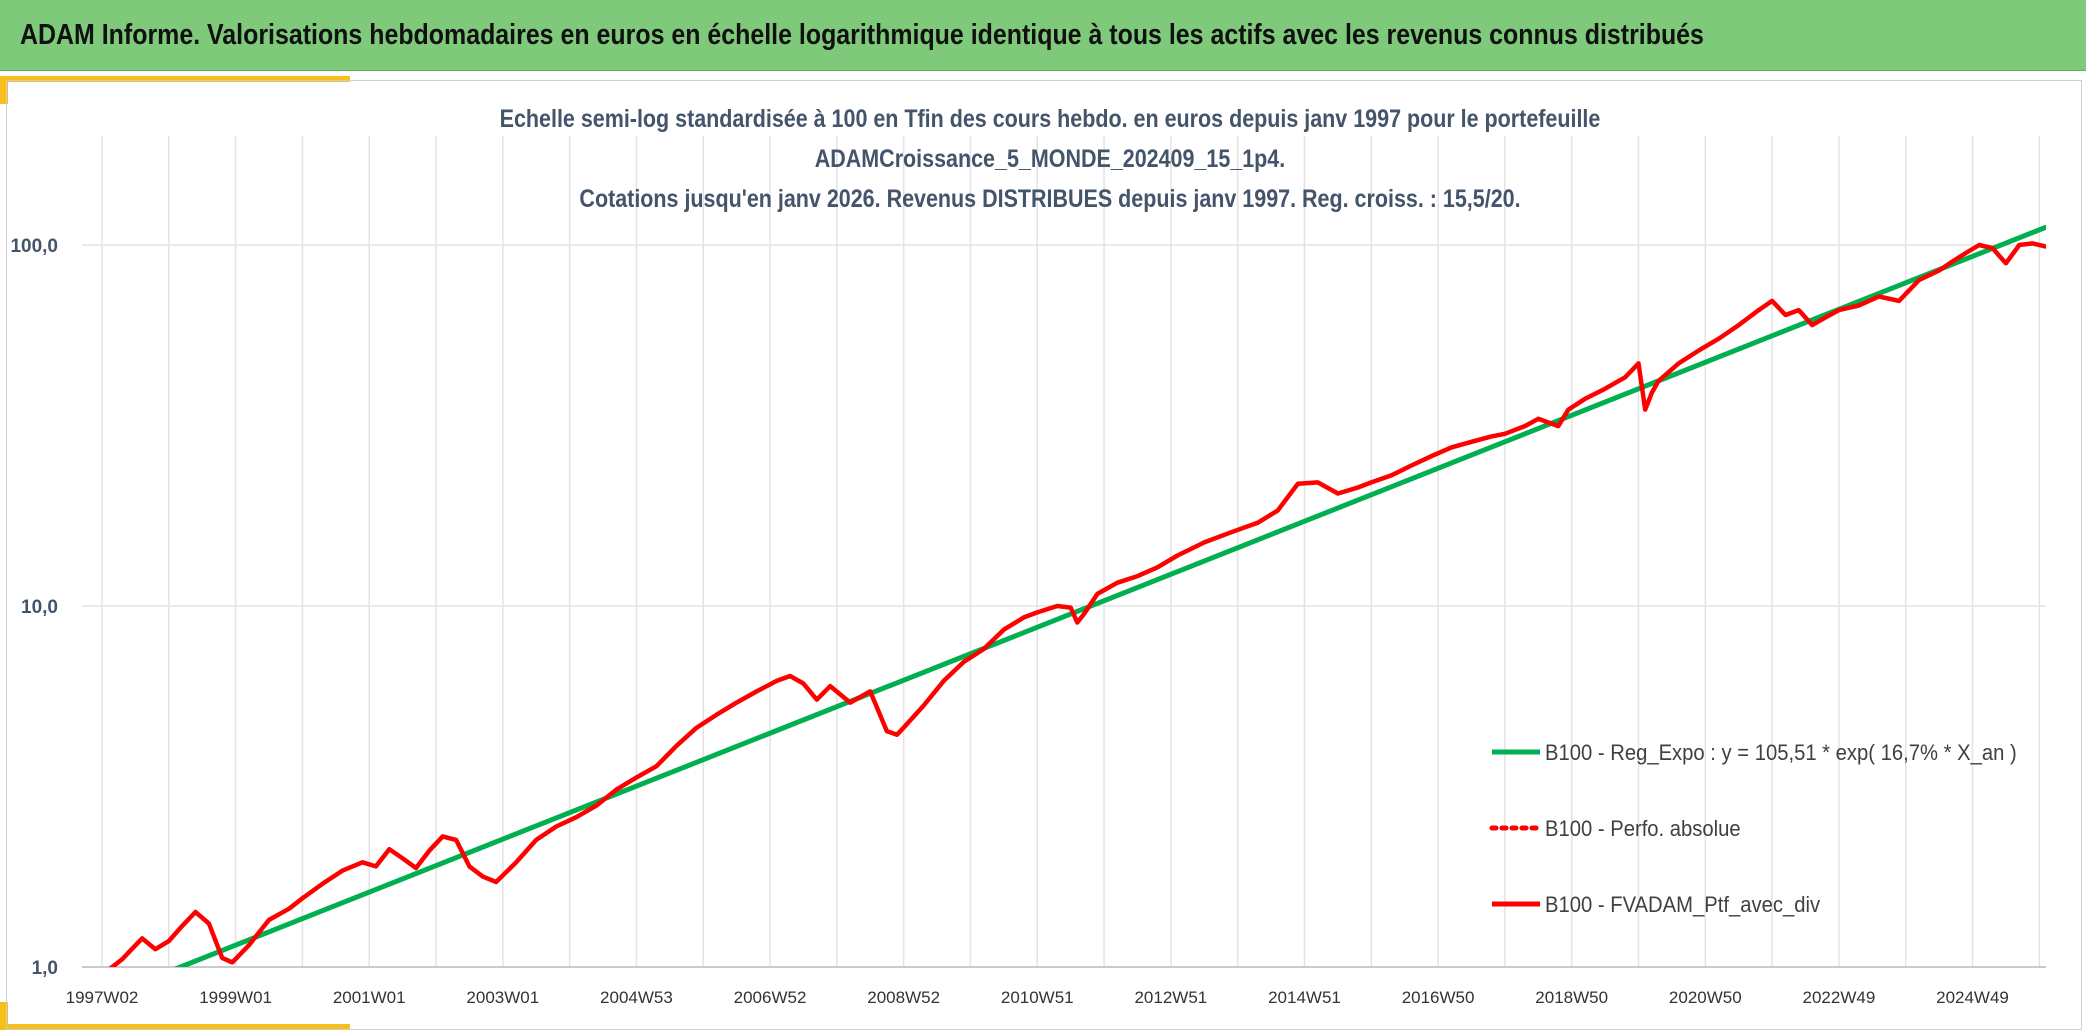 This screenshot has height=1032, width=2086. I want to click on y-tick-label: 1,0, so click(45, 968).